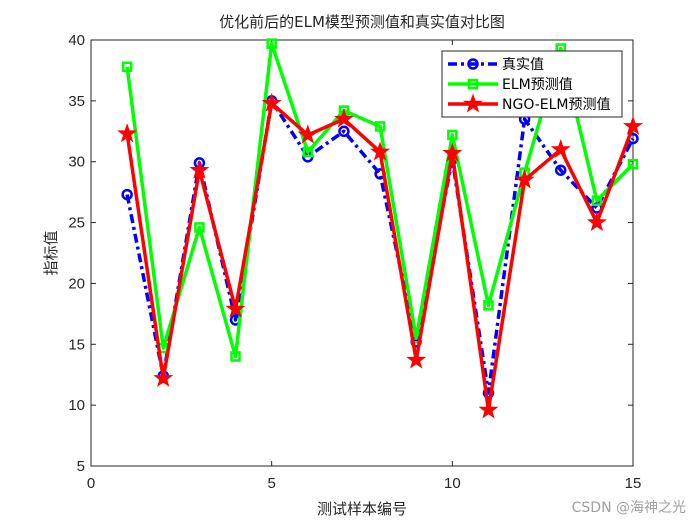  Describe the element at coordinates (76, 405) in the screenshot. I see `y-tick-label: 10` at that location.